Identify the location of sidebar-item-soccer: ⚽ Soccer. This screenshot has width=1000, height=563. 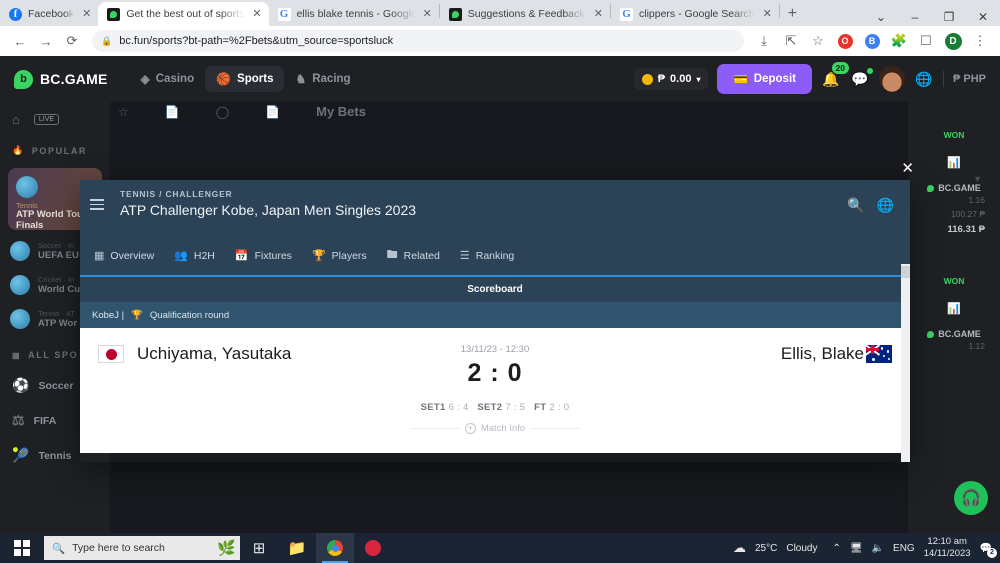
(55, 385).